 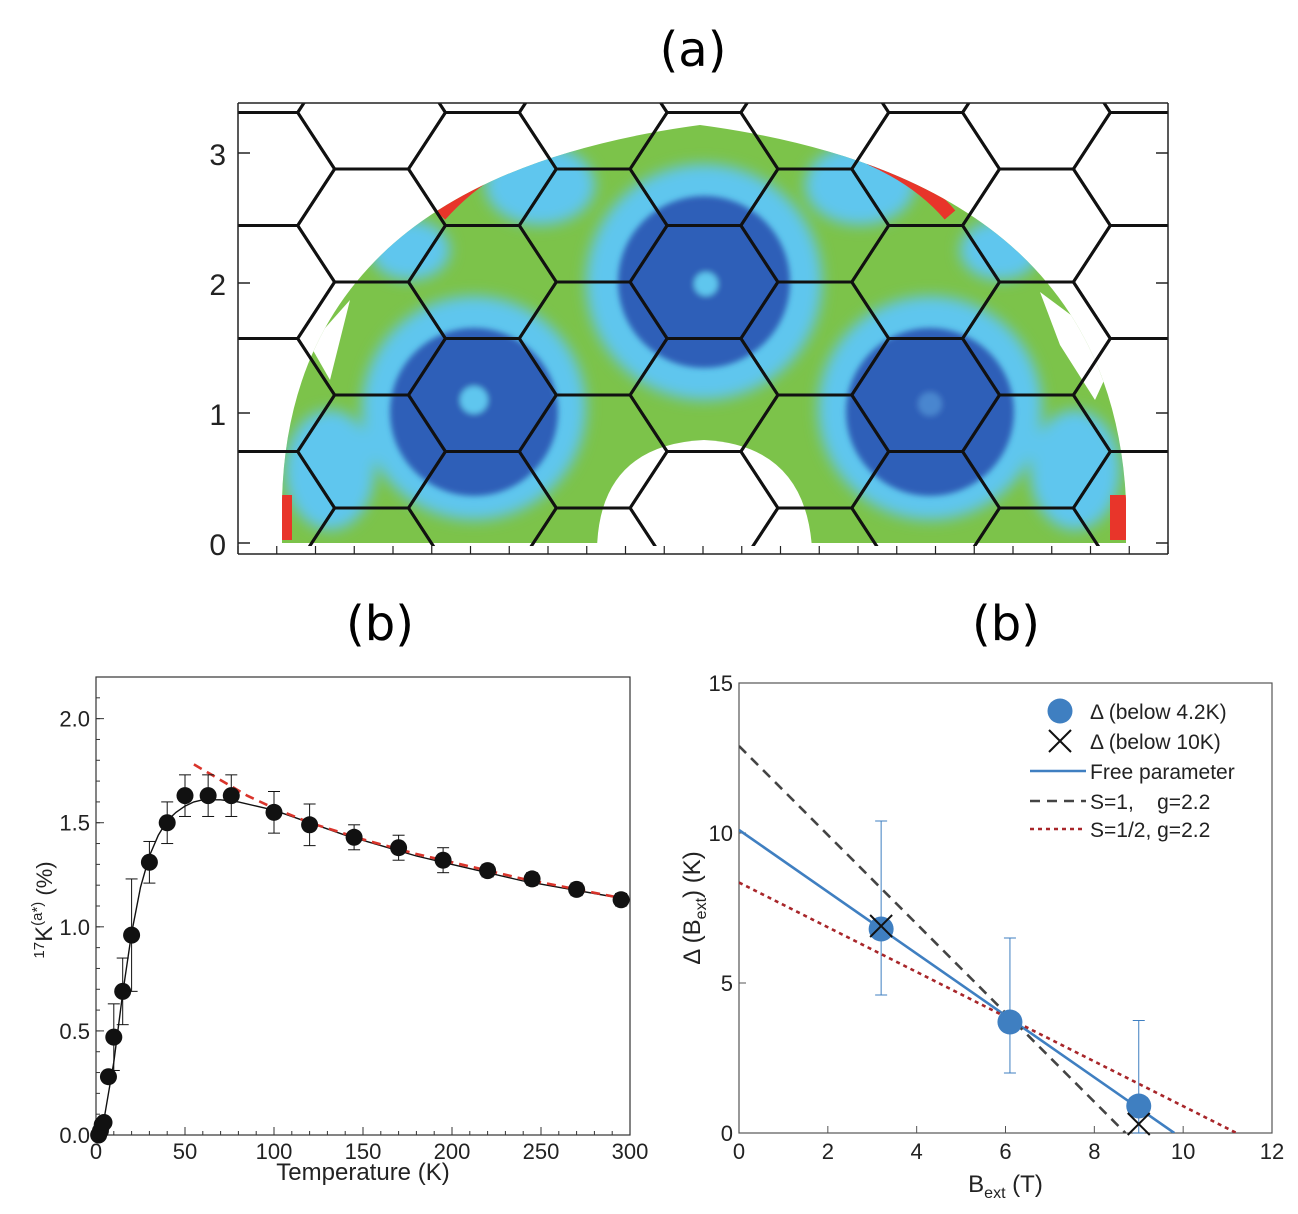 I want to click on heatmap-core-left-center, so click(x=474, y=400).